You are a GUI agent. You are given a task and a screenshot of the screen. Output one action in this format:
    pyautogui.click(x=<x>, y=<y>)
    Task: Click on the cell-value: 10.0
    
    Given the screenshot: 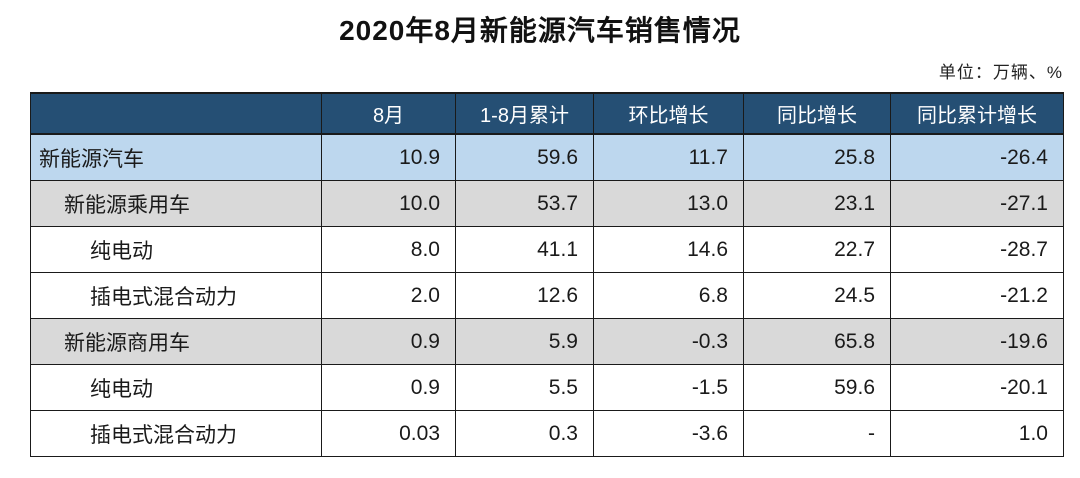 What is the action you would take?
    pyautogui.click(x=388, y=203)
    